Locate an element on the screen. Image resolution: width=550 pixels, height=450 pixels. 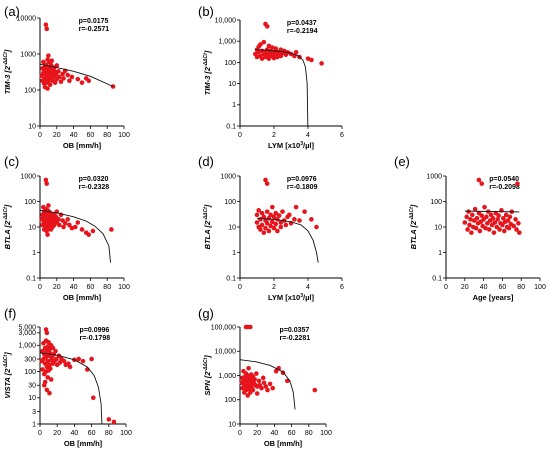
y-axis-label: TIM-3 [2-ΔΔCt] is located at coordinates (7, 71).